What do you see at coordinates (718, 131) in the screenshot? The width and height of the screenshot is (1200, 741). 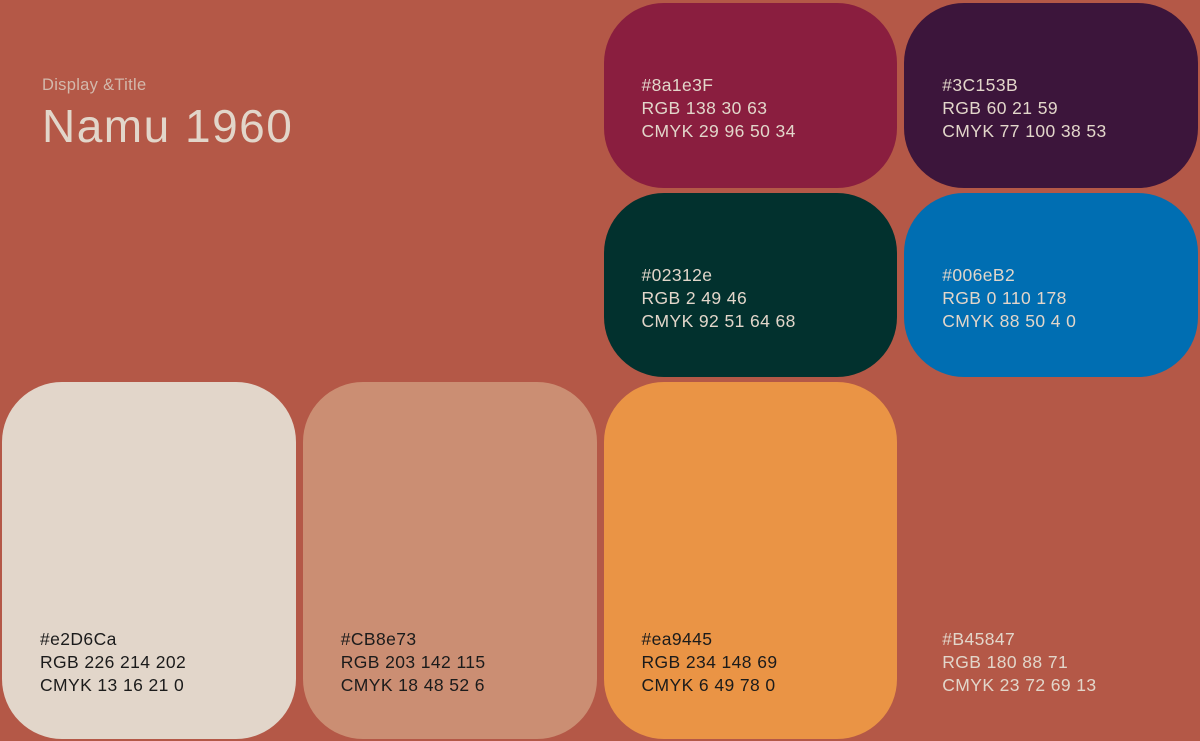 I see `swatch-cmyk: CMYK 29 96 50 34` at bounding box center [718, 131].